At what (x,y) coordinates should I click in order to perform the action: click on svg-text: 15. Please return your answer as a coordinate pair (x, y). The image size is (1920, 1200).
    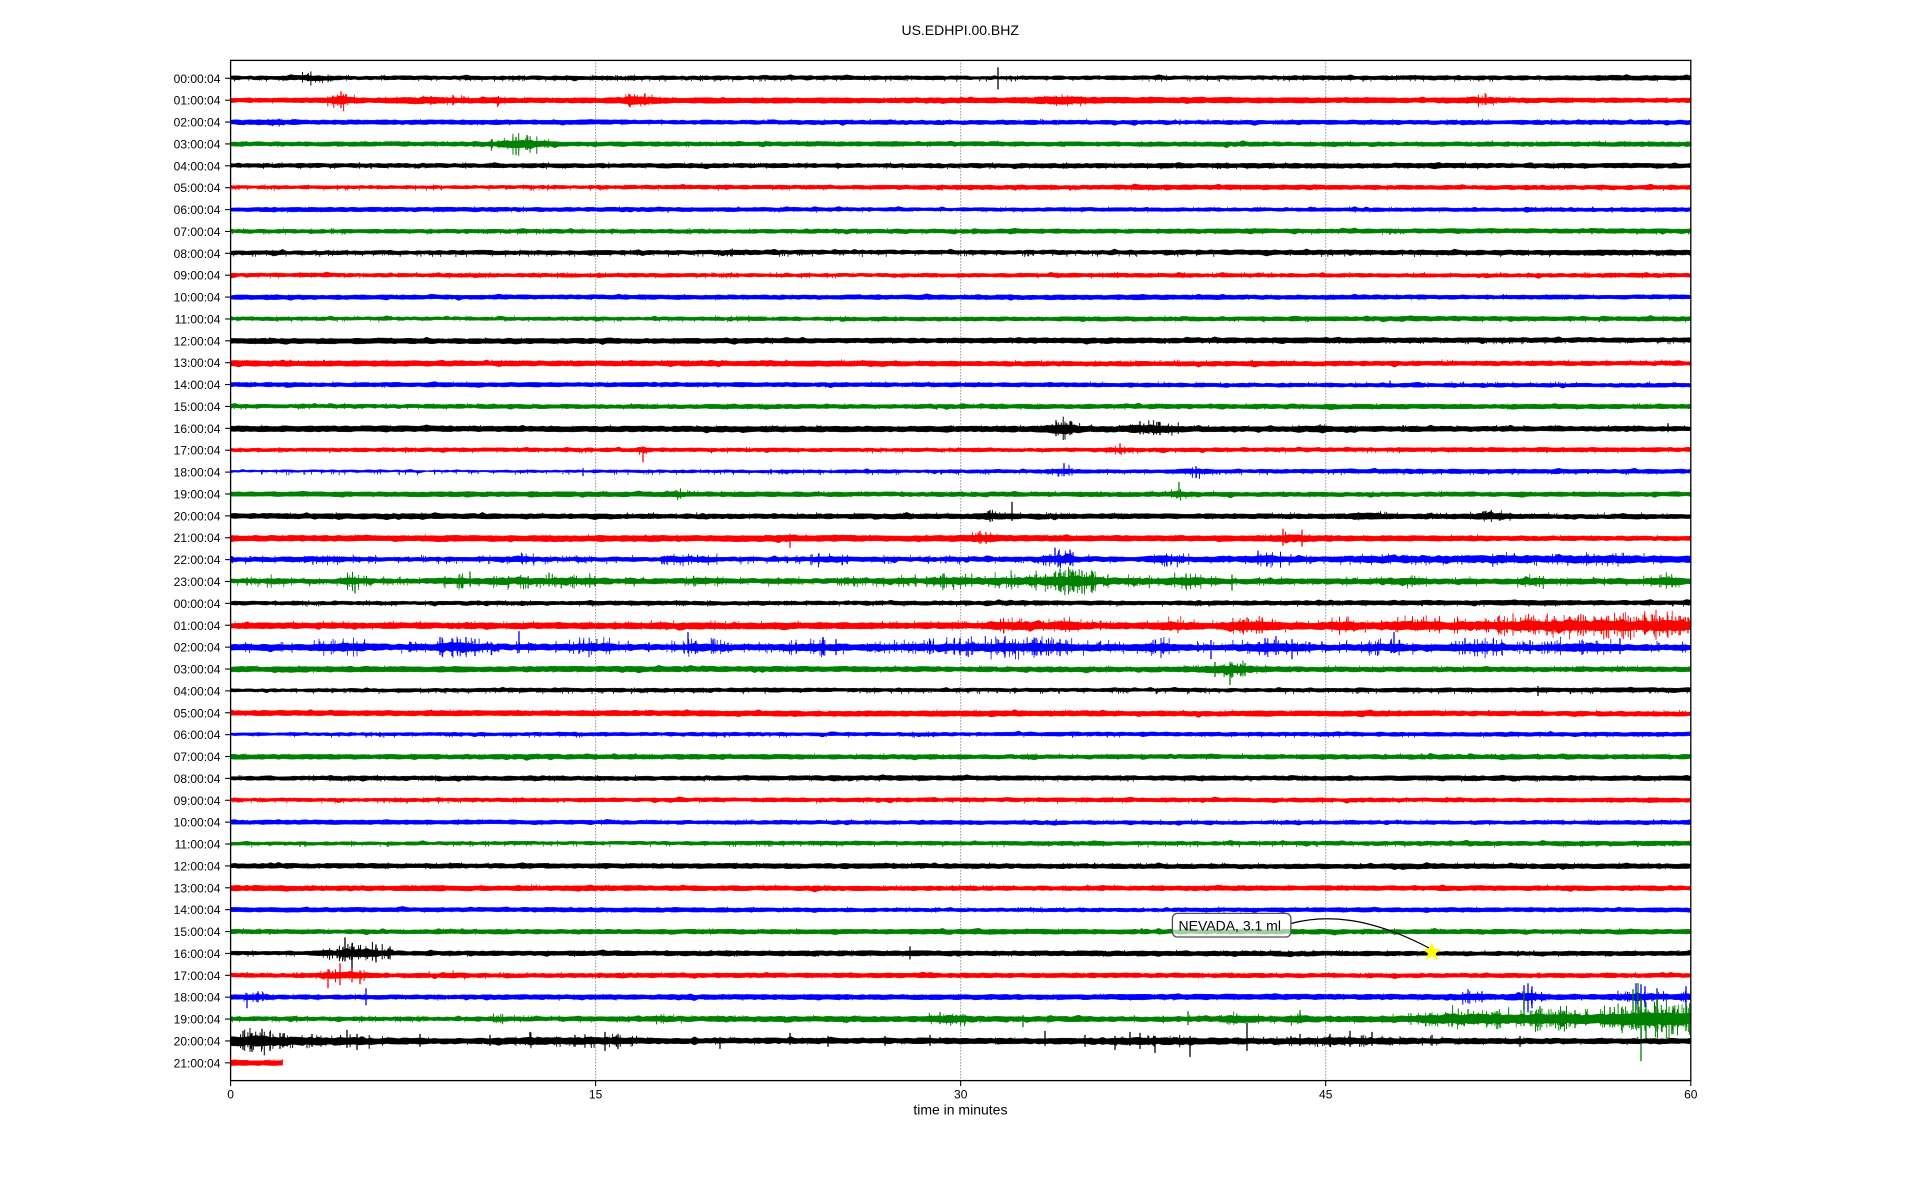
    Looking at the image, I should click on (596, 1095).